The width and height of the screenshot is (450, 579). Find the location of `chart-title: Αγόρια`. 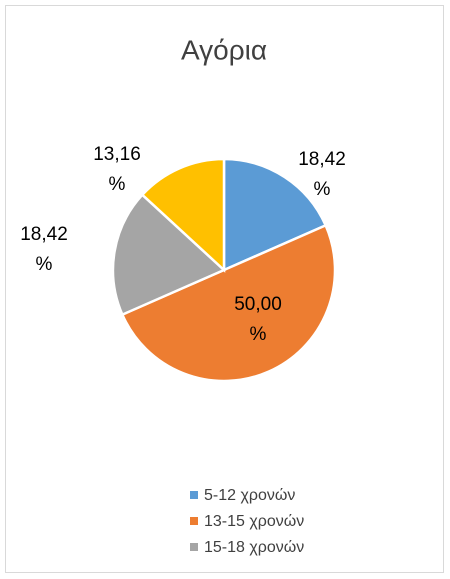

chart-title: Αγόρια is located at coordinates (224, 49).